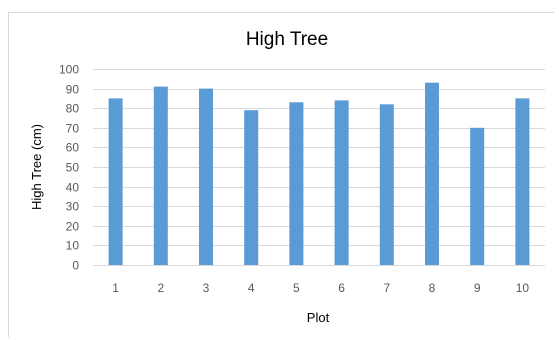 This screenshot has height=340, width=559. I want to click on chart-title: High Tree, so click(287, 39).